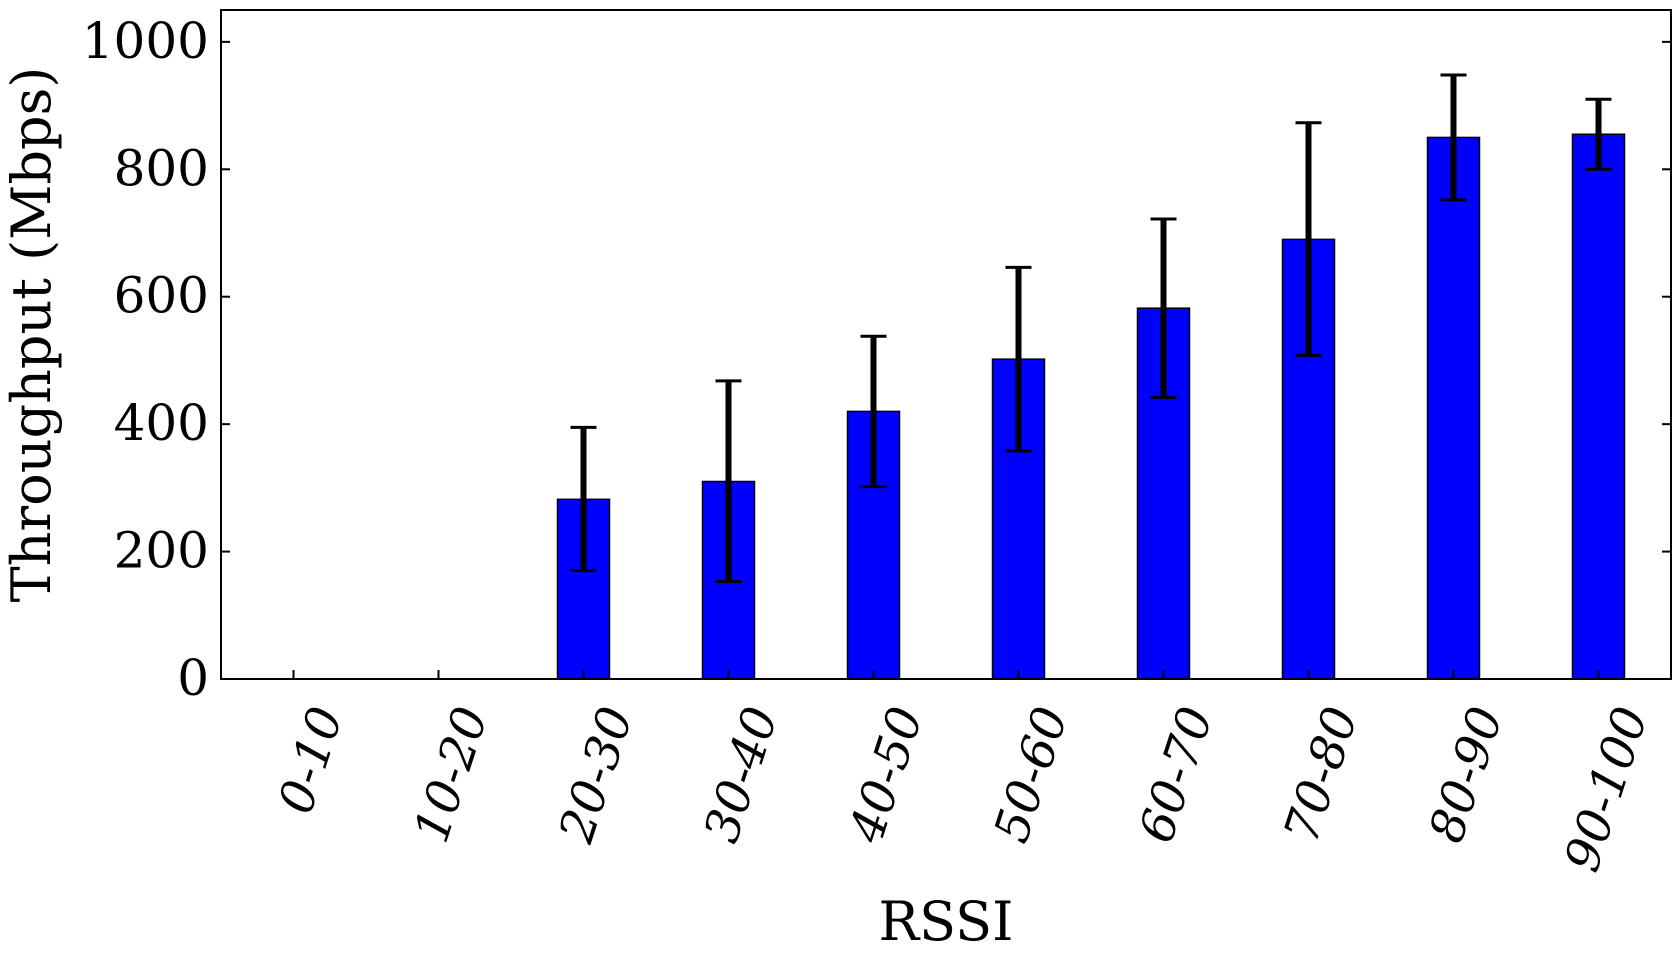 This screenshot has width=1680, height=954. Describe the element at coordinates (1321, 774) in the screenshot. I see `x-tick-label: 70-80` at that location.